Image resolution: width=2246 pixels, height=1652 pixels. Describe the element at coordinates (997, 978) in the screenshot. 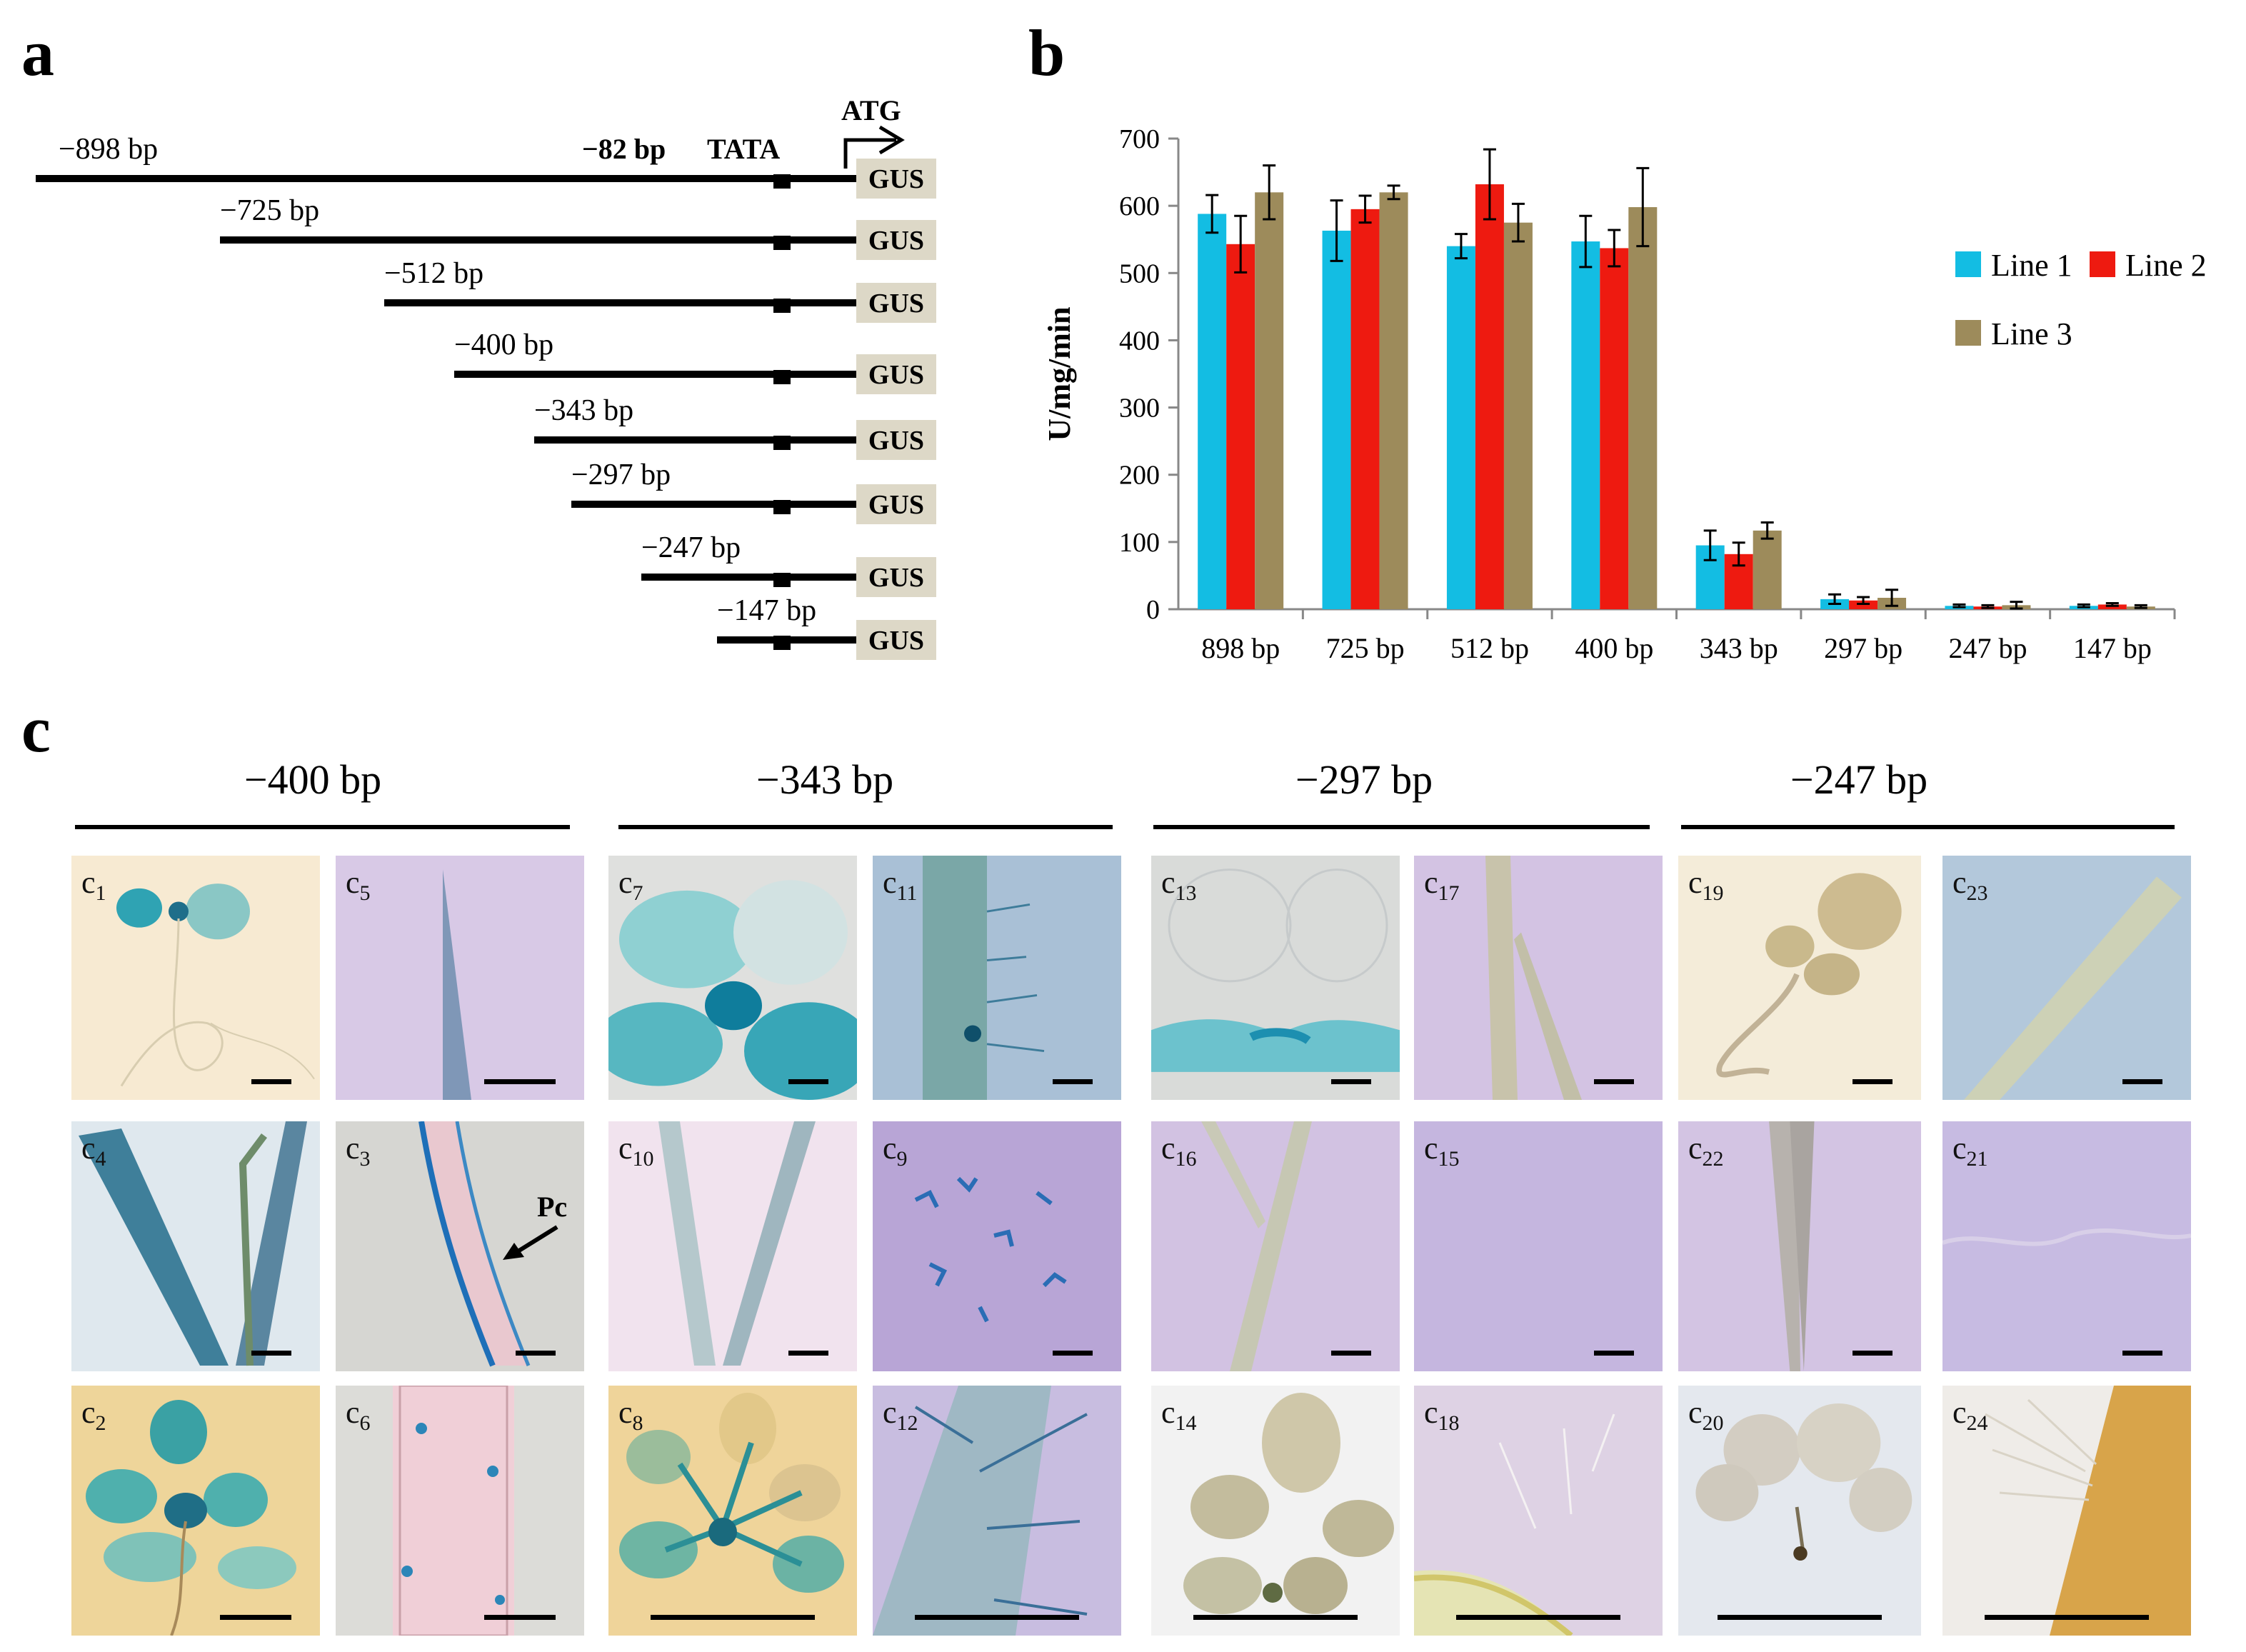

I see `staining-photo: c11` at that location.